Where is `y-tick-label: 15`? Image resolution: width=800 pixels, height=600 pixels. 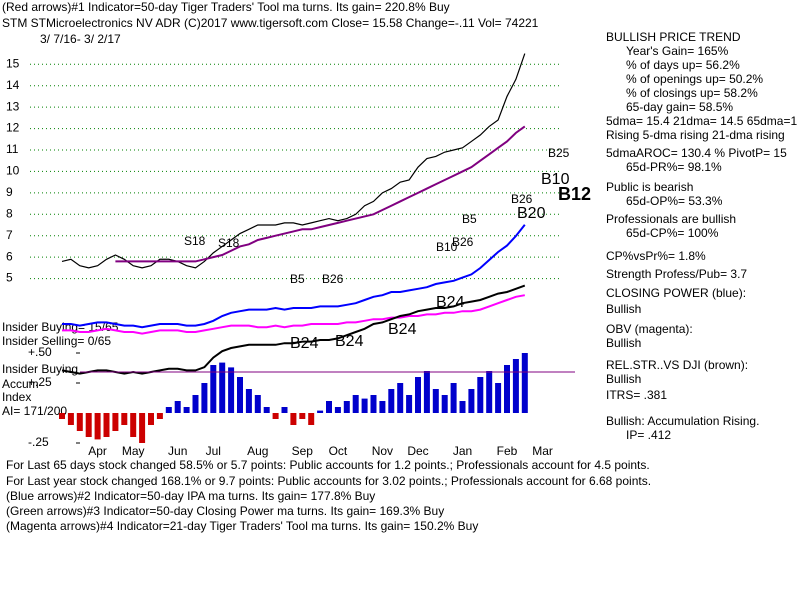
y-tick-label: 15 is located at coordinates (13, 63).